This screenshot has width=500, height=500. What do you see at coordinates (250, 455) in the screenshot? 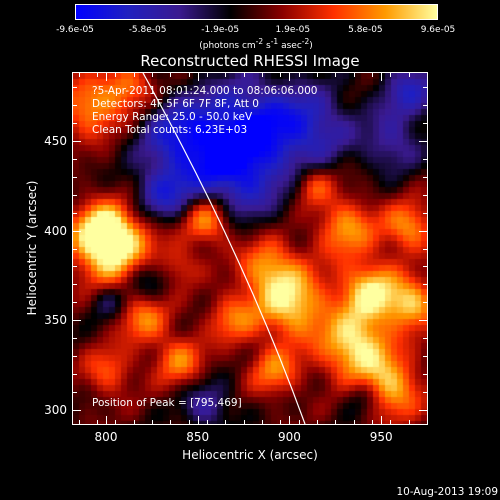
I see `x-axis-label: Heliocentric X (arcsec)` at bounding box center [250, 455].